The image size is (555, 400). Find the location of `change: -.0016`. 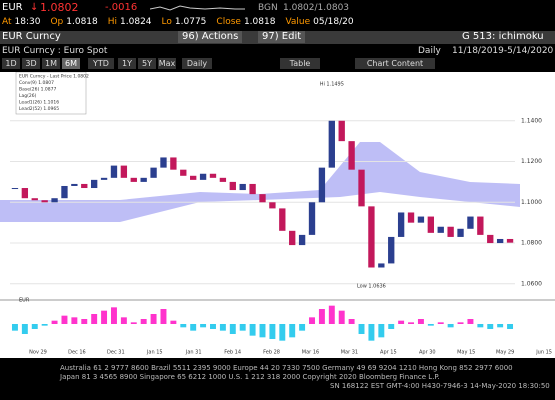

change: -.0016 is located at coordinates (121, 7).